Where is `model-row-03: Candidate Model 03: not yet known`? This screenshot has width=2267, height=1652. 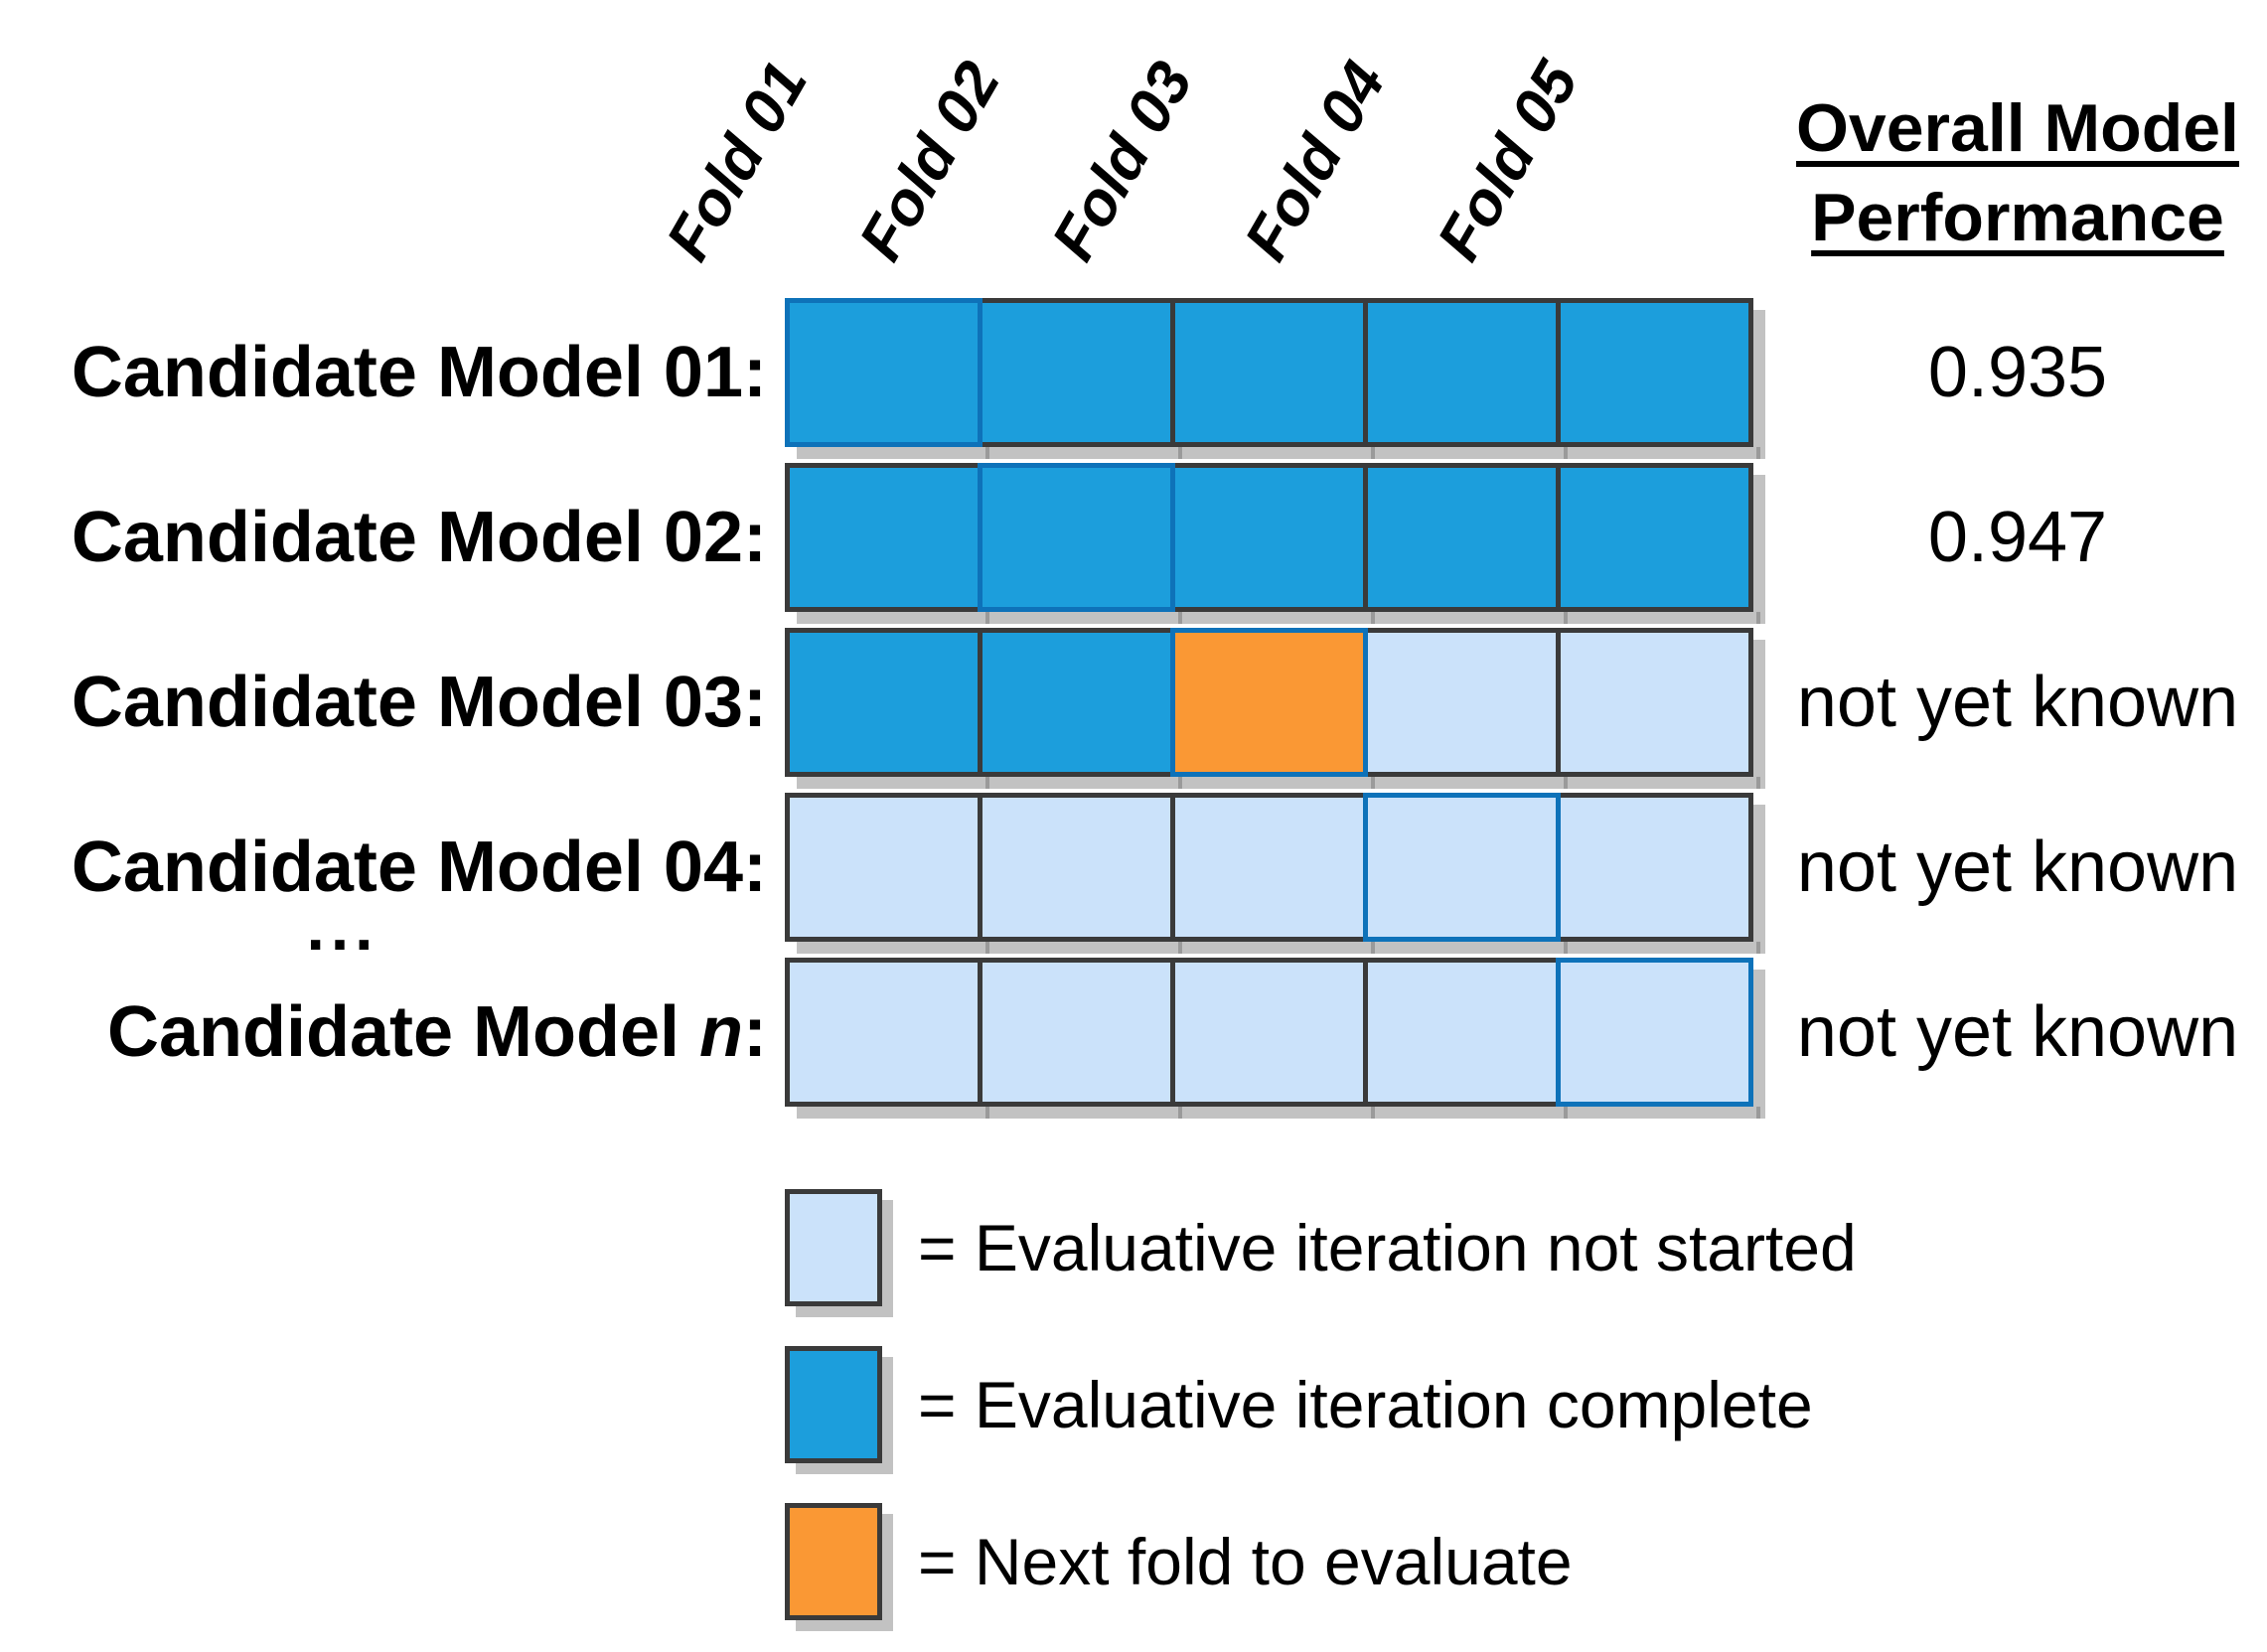
model-row-03: Candidate Model 03: not yet known is located at coordinates (1133, 708).